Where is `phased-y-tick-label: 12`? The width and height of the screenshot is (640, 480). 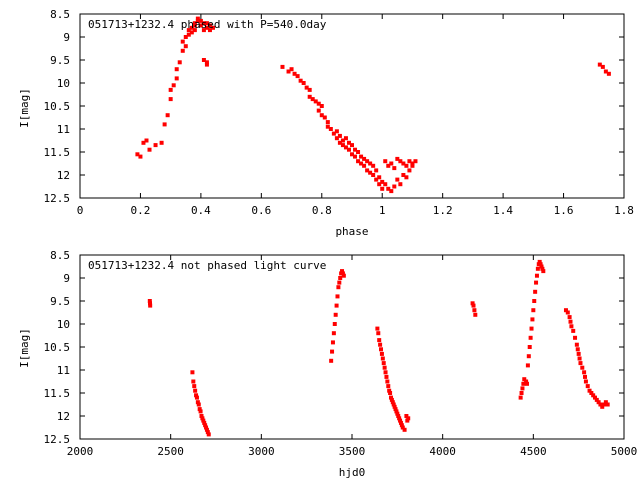 phased-y-tick-label: 12 is located at coordinates (63, 175).